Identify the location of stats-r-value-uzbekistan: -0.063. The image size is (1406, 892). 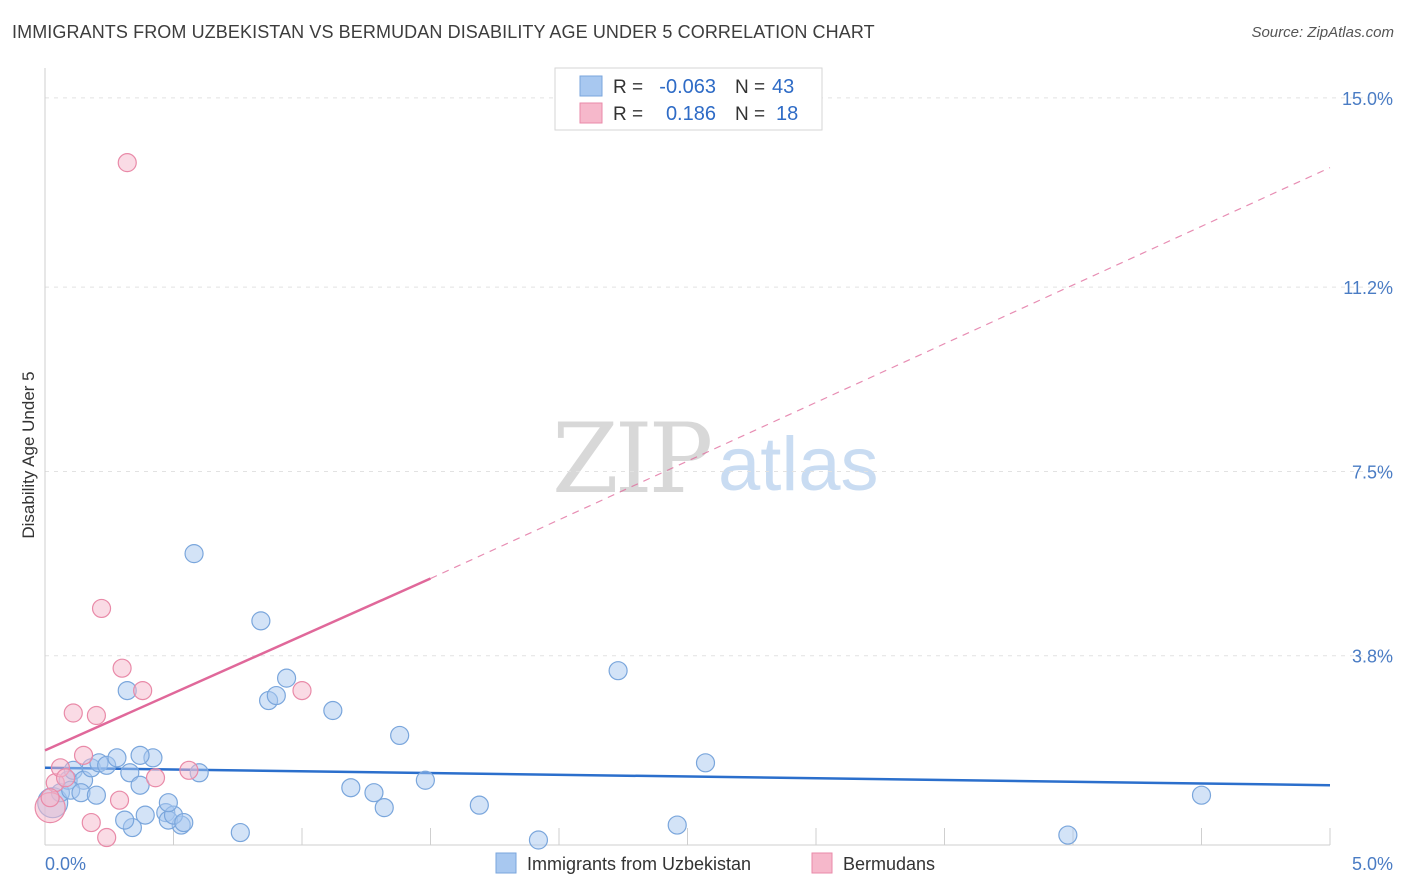
(687, 87).